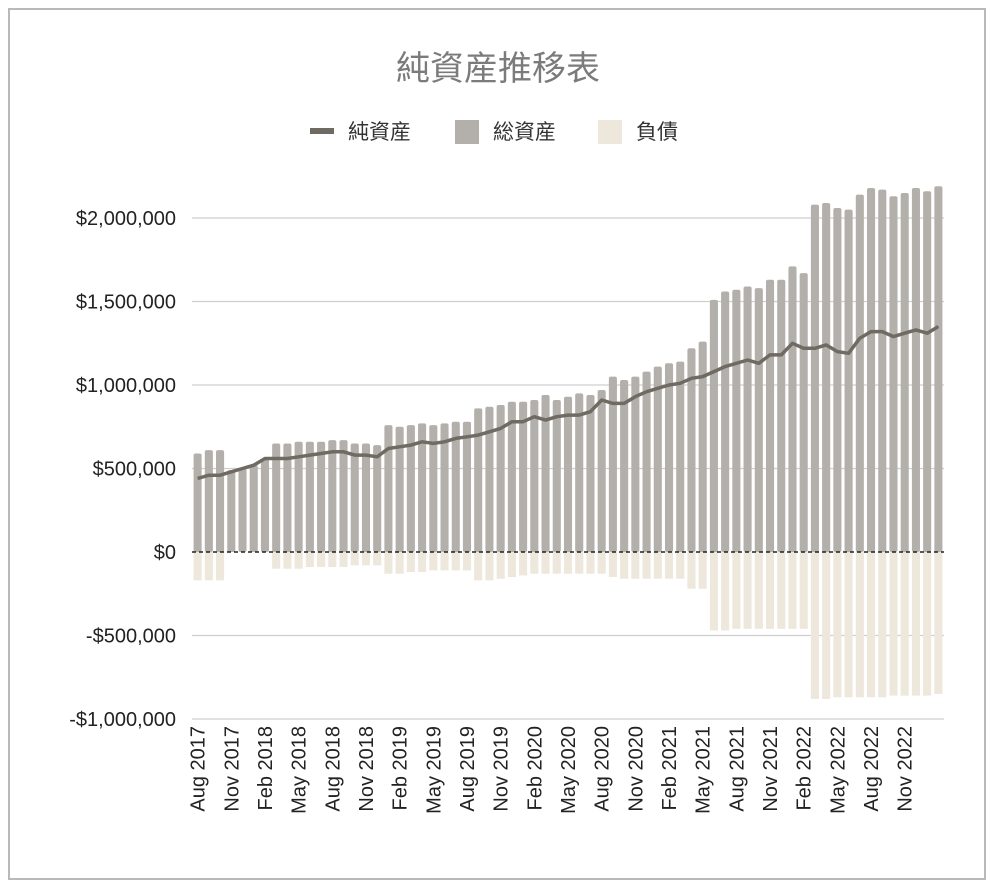 This screenshot has height=890, width=996. I want to click on x-tick-label: Nov 2020, so click(636, 769).